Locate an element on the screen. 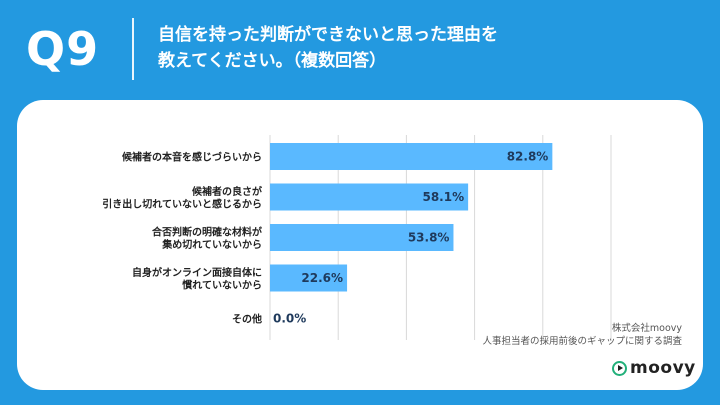 The width and height of the screenshot is (720, 405). logo-text: moovy is located at coordinates (663, 368).